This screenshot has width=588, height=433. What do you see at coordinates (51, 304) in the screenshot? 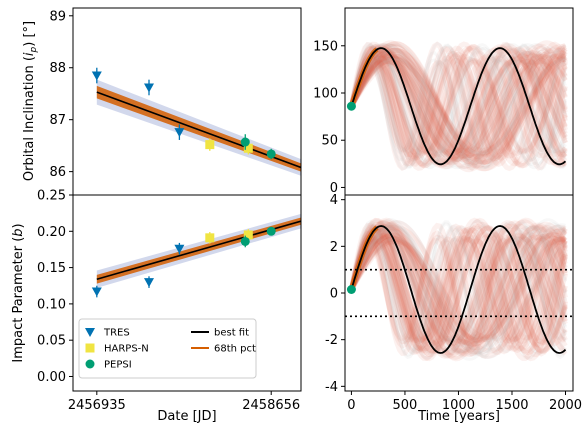
I see `y-tick-label: 0.10` at bounding box center [51, 304].